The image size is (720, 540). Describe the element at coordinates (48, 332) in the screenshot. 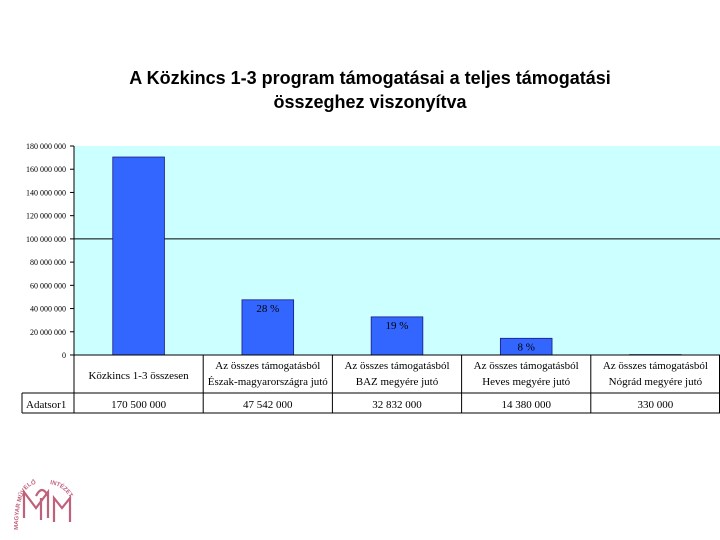

I see `y-tick-label-1: 20 000 000` at that location.